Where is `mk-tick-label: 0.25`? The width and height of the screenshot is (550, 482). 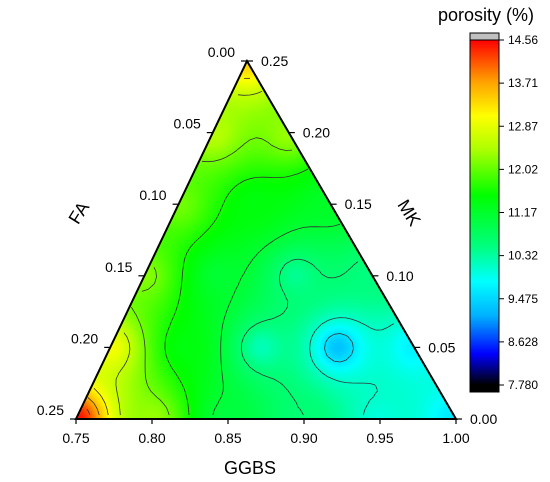
mk-tick-label: 0.25 is located at coordinates (274, 61).